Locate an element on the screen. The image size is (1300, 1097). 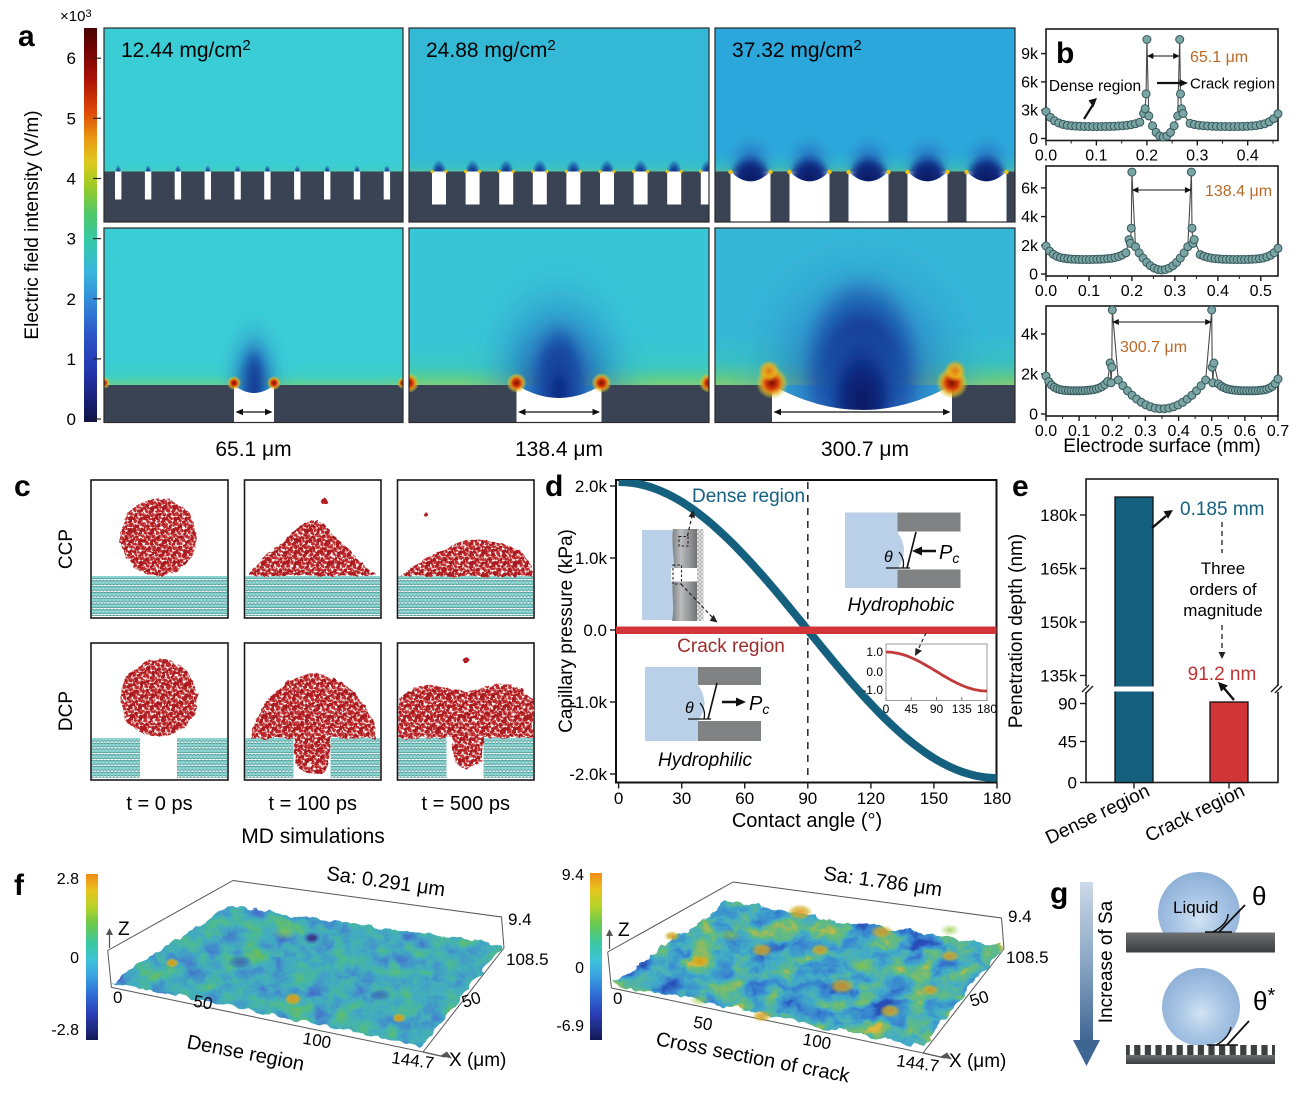
svg-text: 180 is located at coordinates (997, 798).